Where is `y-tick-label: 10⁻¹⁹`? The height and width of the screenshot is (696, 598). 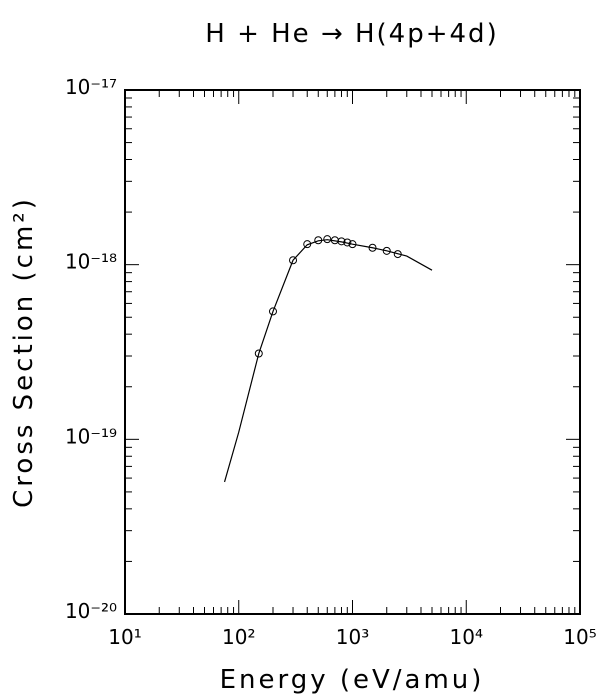
y-tick-label: 10⁻¹⁹ is located at coordinates (91, 436).